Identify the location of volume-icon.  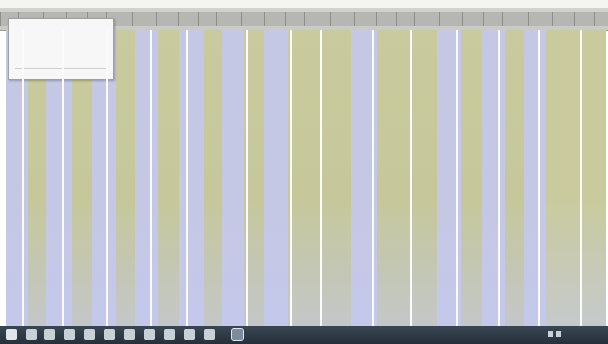
(558, 334).